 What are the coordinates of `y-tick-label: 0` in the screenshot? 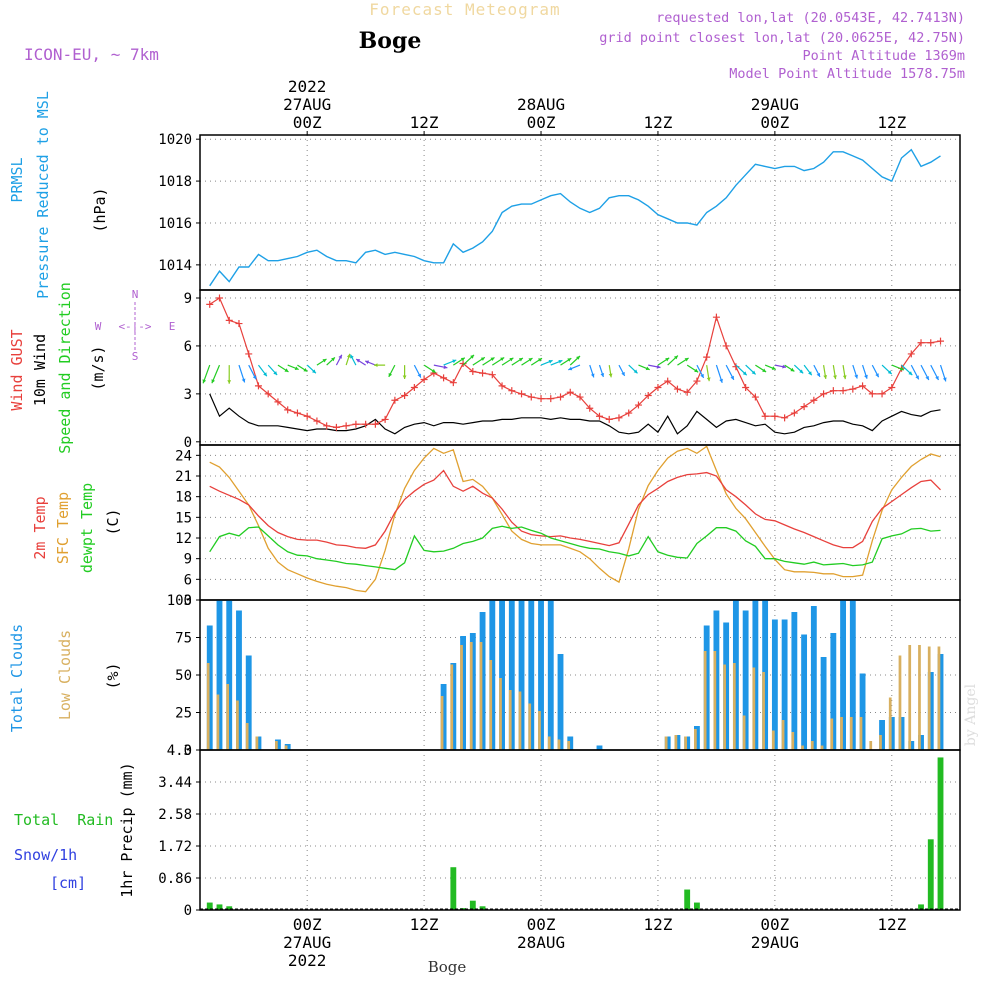 It's located at (188, 751).